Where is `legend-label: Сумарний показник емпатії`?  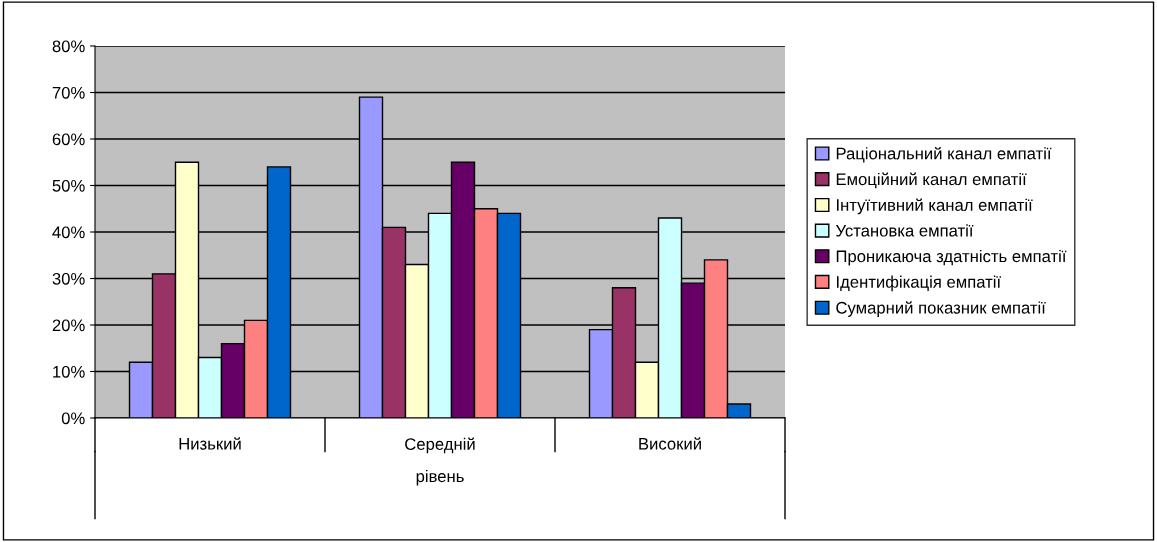 legend-label: Сумарний показник емпатії is located at coordinates (941, 309).